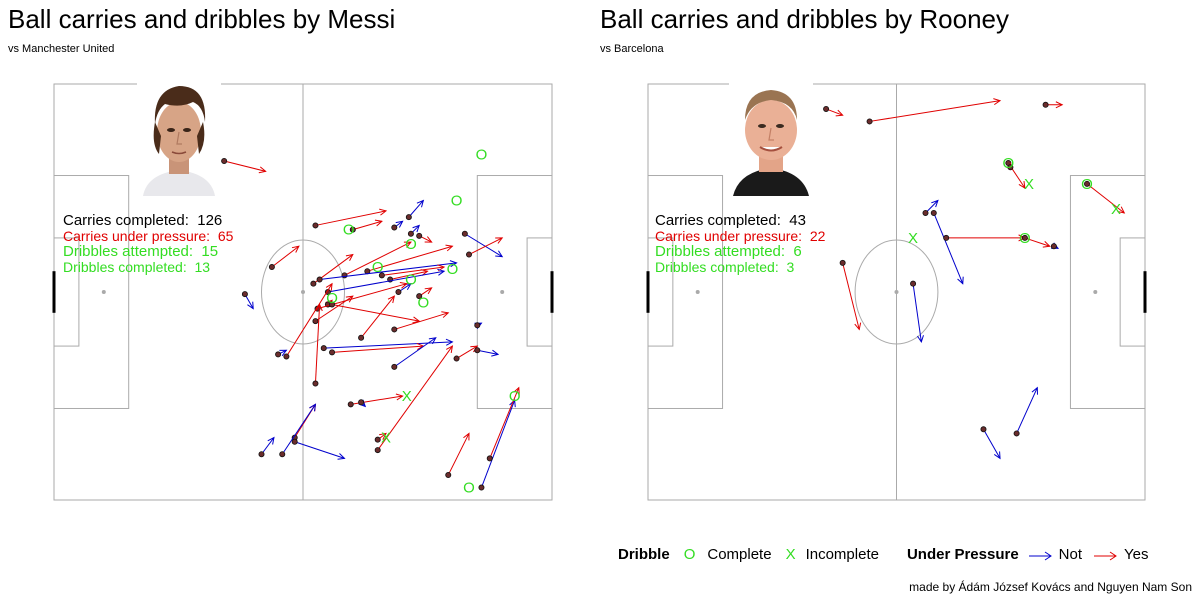  What do you see at coordinates (137, 235) in the screenshot?
I see `carries-under-pressure-label: Carries under pressure:` at bounding box center [137, 235].